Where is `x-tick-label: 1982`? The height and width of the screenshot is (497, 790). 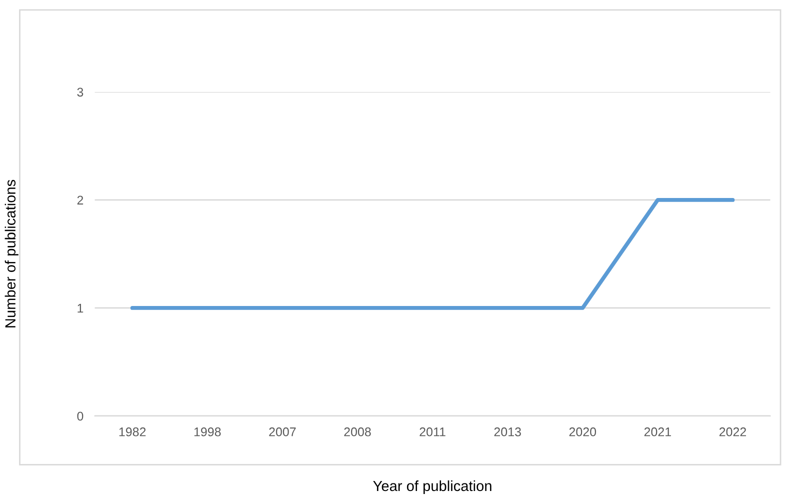 x-tick-label: 1982 is located at coordinates (132, 431).